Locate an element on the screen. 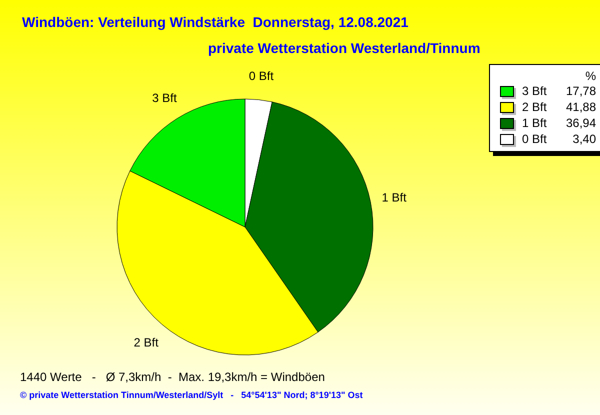 This screenshot has height=415, width=600. legend-label: 0 Bft is located at coordinates (535, 139).